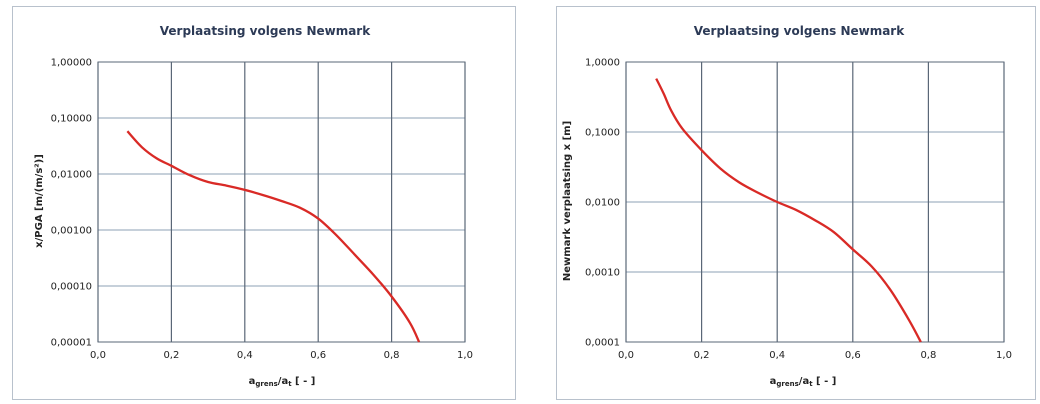 Image resolution: width=1040 pixels, height=404 pixels. What do you see at coordinates (602, 273) in the screenshot?
I see `y-tick-label: 0,0010` at bounding box center [602, 273].